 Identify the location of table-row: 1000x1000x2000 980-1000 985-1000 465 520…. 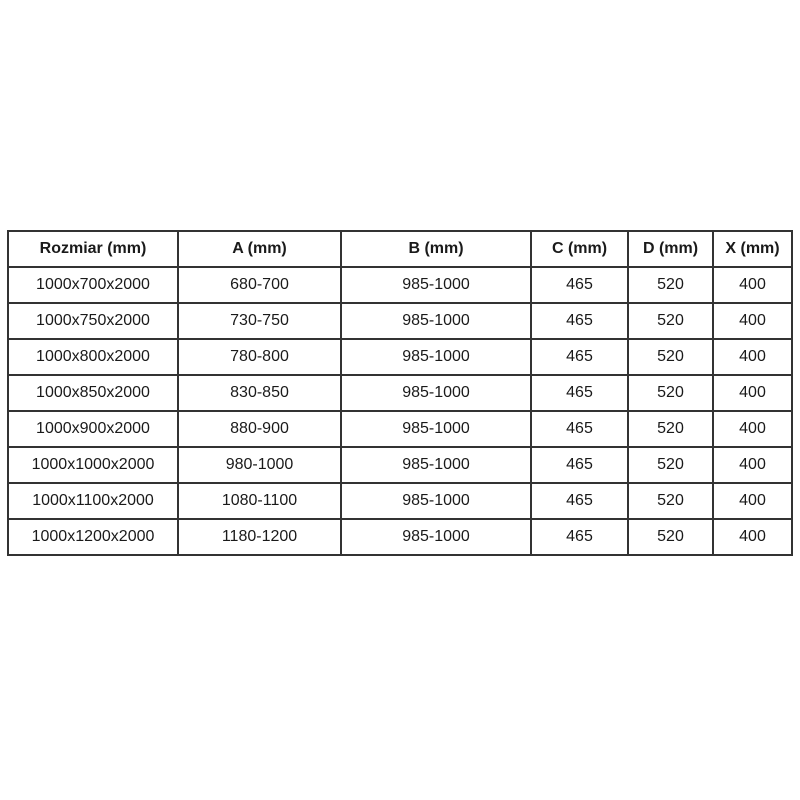
(400, 465).